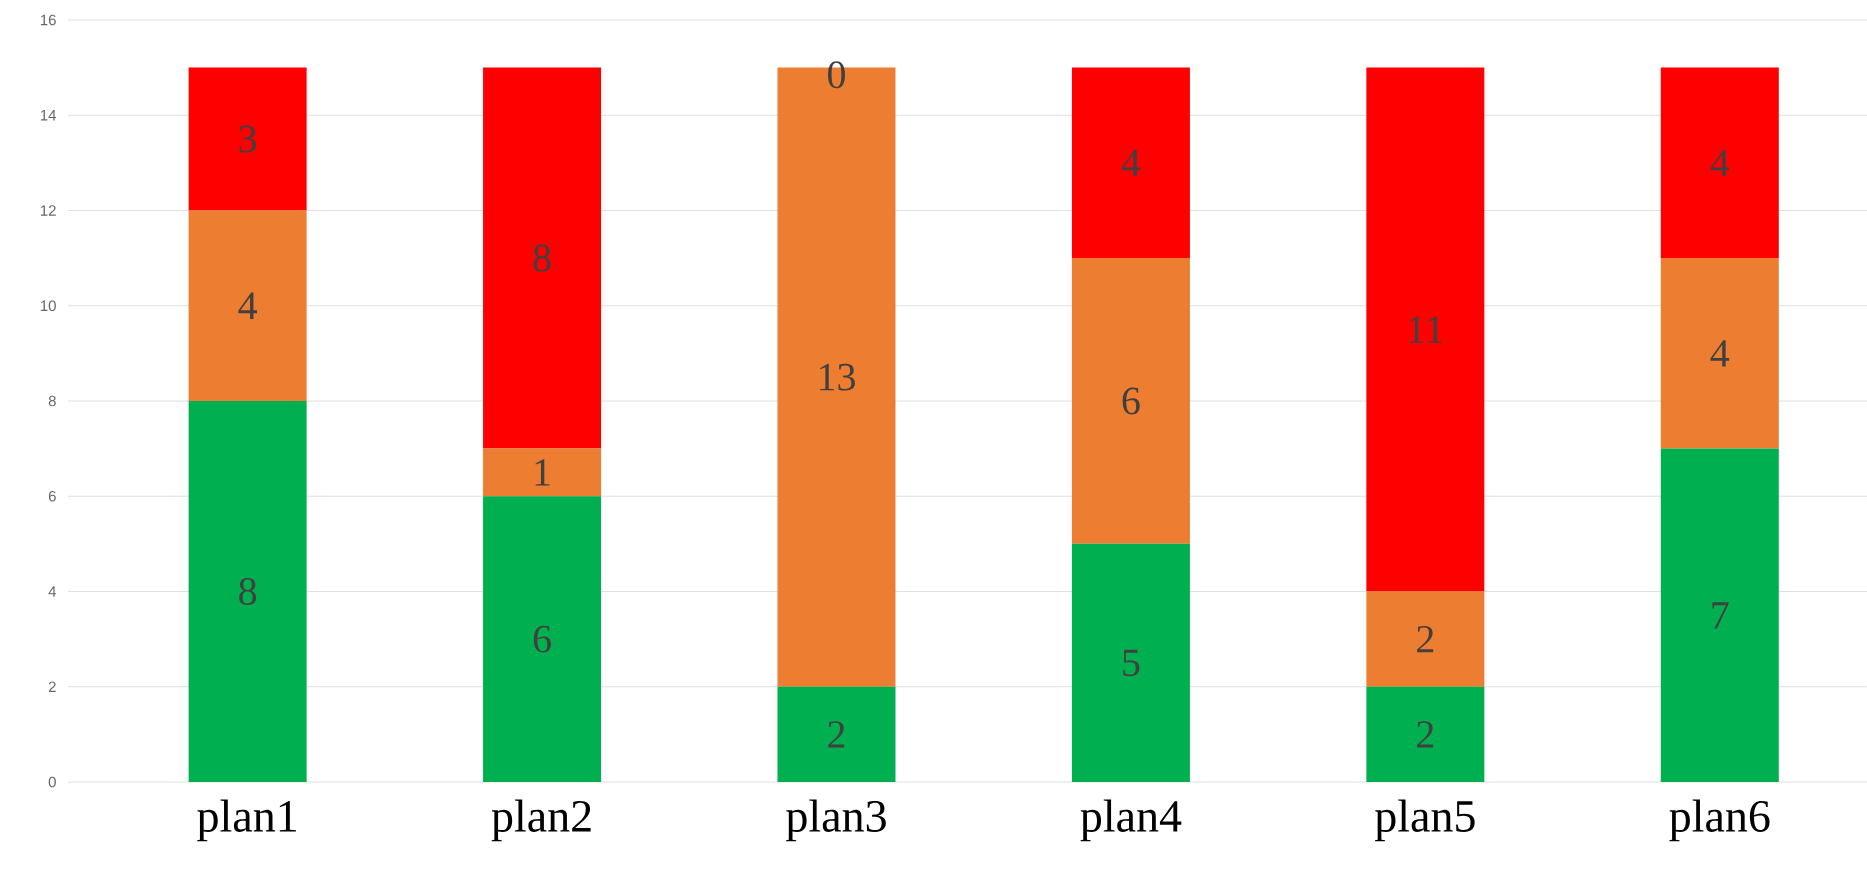  I want to click on y-tick-label: 16, so click(48, 20).